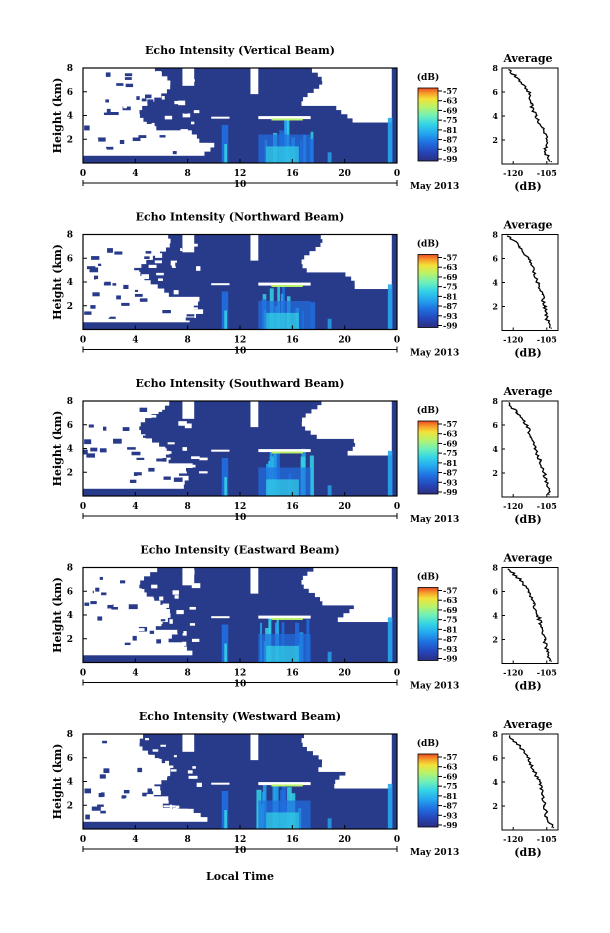 Image resolution: width=610 pixels, height=933 pixels. What do you see at coordinates (529, 615) in the screenshot?
I see `profile-line` at bounding box center [529, 615].